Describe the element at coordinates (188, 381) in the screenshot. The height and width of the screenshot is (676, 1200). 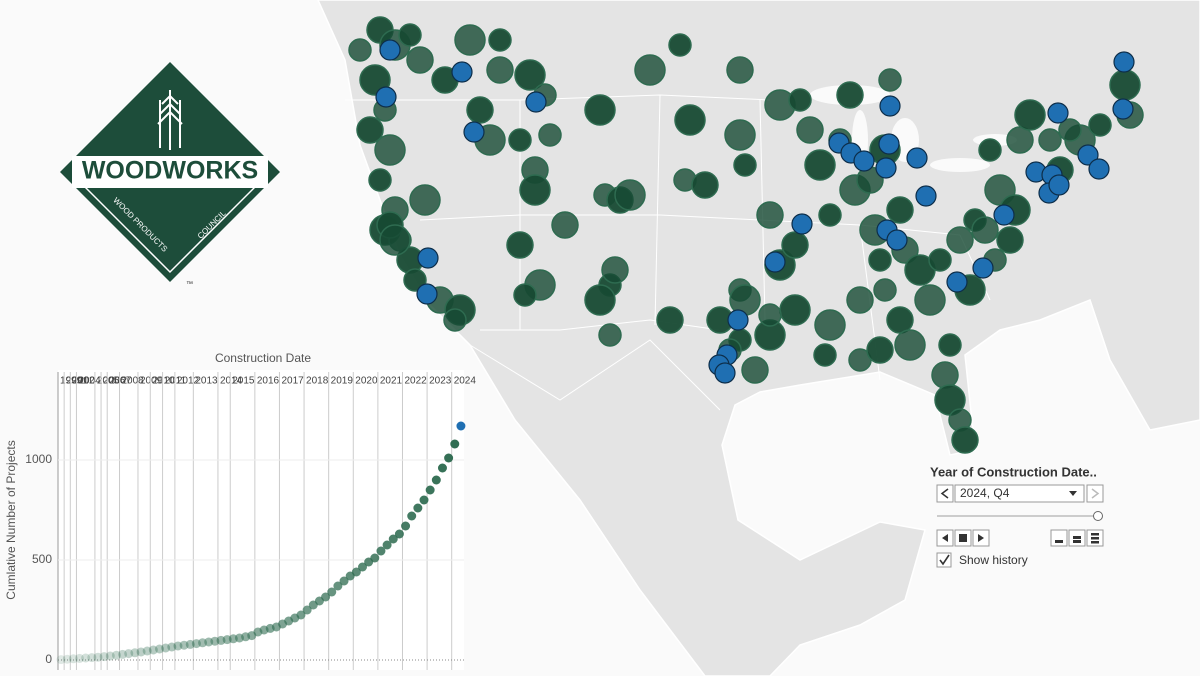
I see `x-tick-label: 2012` at that location.